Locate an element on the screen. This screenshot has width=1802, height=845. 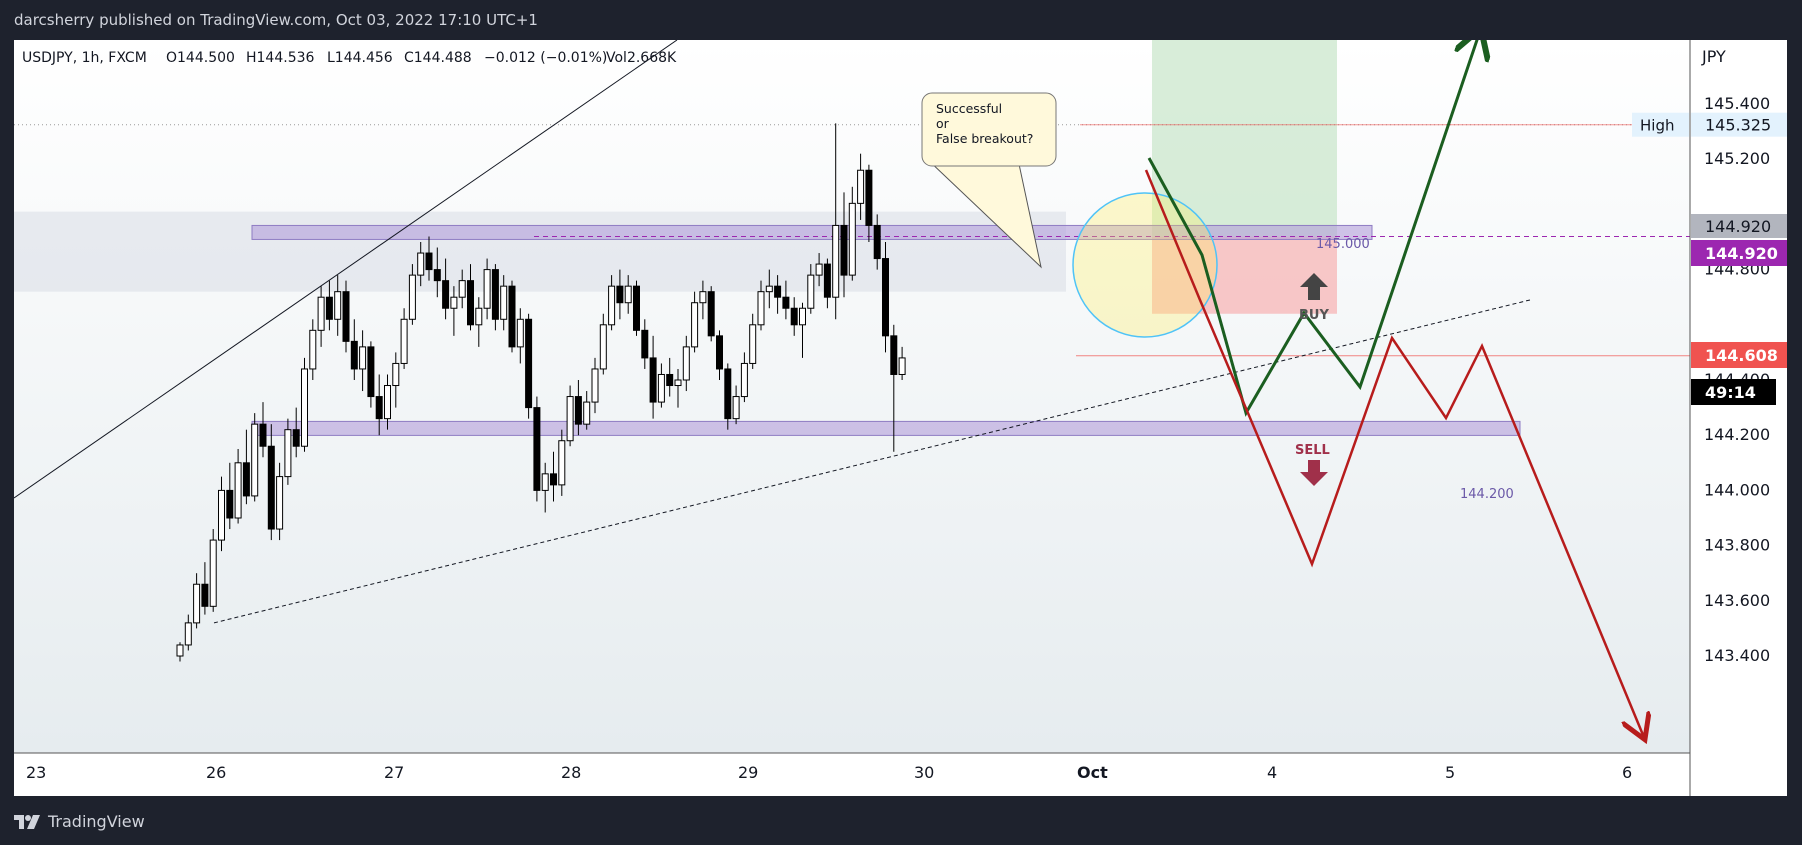
grey-price-label: 144.920 is located at coordinates (1738, 226).